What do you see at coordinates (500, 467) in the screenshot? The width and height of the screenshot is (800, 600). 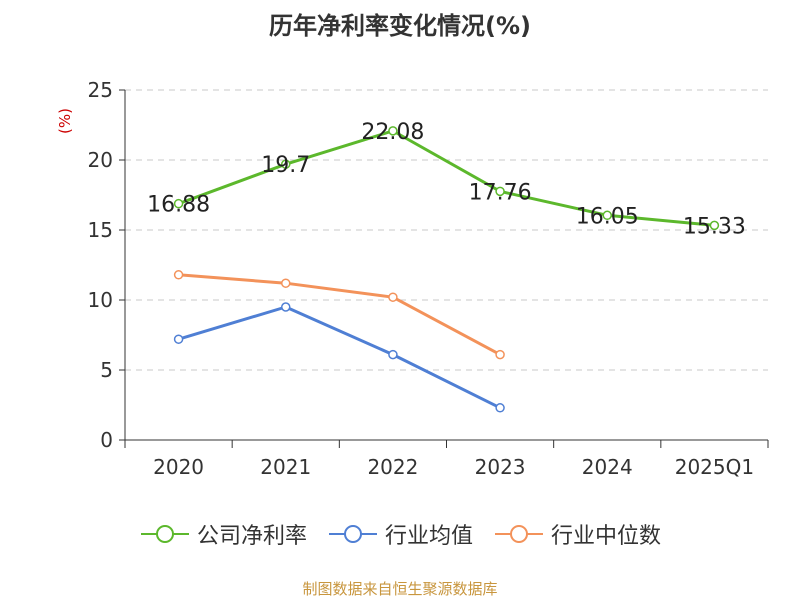 I see `x-tick-label: 2023` at bounding box center [500, 467].